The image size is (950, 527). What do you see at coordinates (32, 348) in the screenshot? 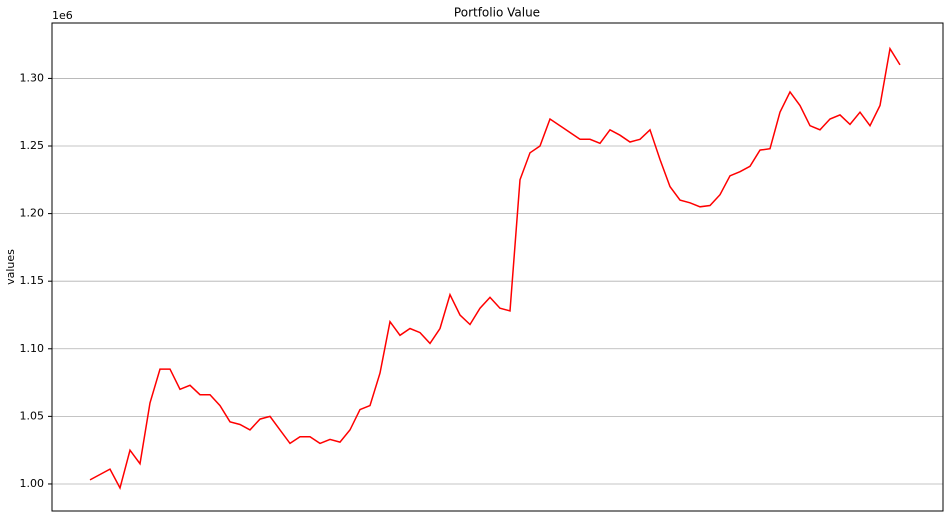
I see `y-tick-label: 1.10` at bounding box center [32, 348].